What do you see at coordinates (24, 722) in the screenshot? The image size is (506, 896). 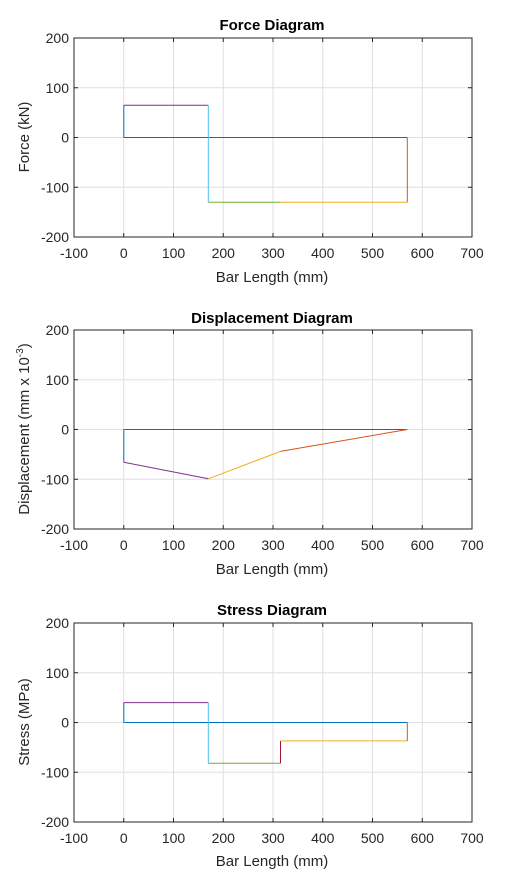 I see `y-axis-label: Stress (MPa)` at bounding box center [24, 722].